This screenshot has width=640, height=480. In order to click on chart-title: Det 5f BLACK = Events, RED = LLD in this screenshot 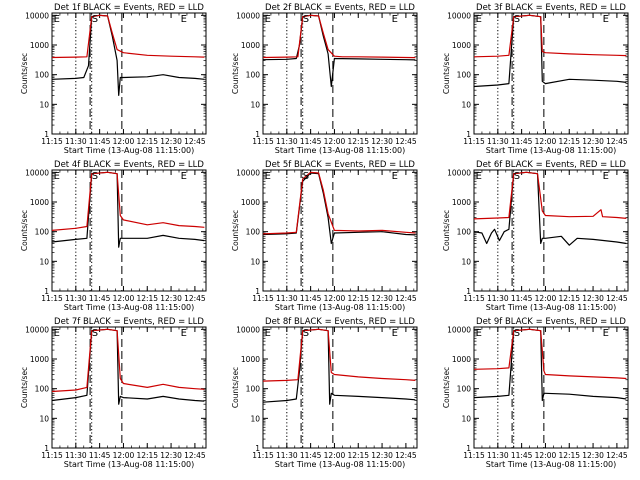, I will do `click(340, 165)`.